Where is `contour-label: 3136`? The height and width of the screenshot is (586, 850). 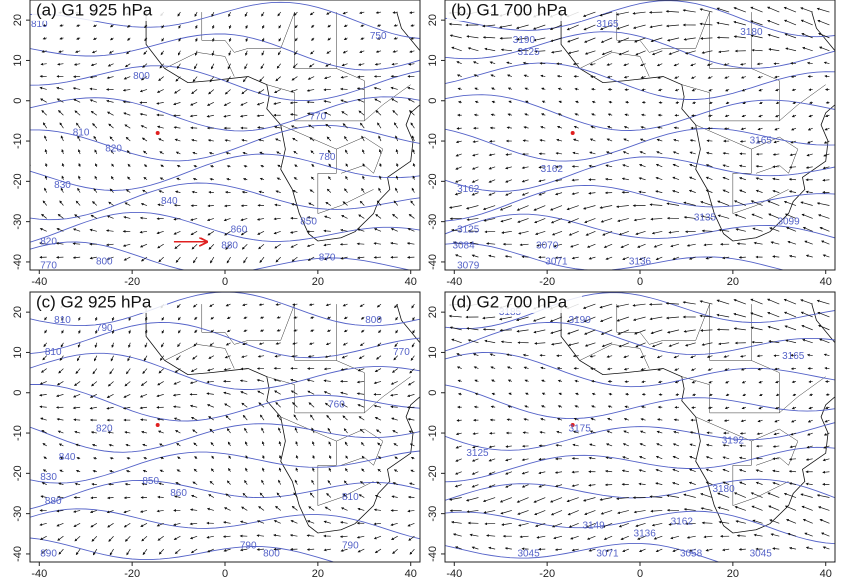 contour-label: 3136 is located at coordinates (645, 533).